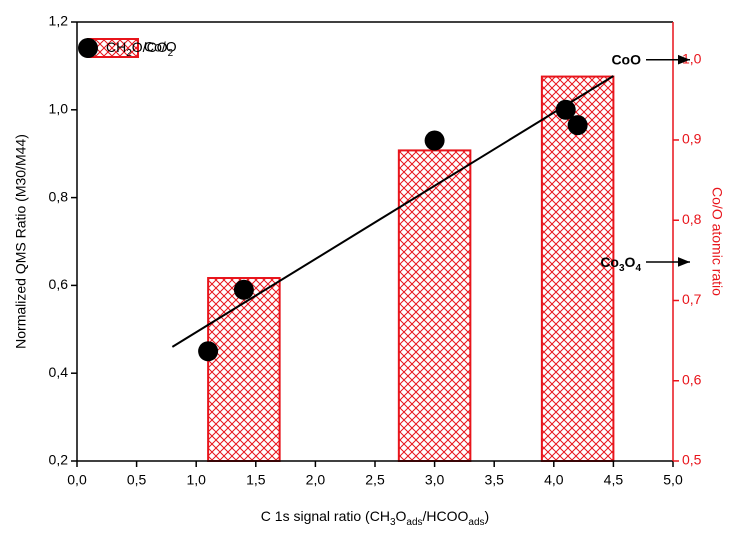  Describe the element at coordinates (325, 516) in the screenshot. I see `text-part: C 1s signal ratio (CH` at that location.